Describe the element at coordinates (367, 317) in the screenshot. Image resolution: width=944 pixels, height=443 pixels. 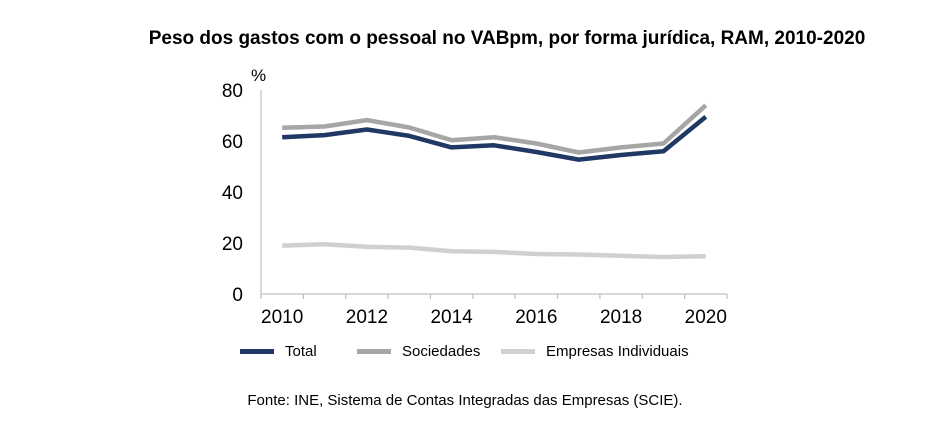
I see `x-tick-label: 2012` at that location.